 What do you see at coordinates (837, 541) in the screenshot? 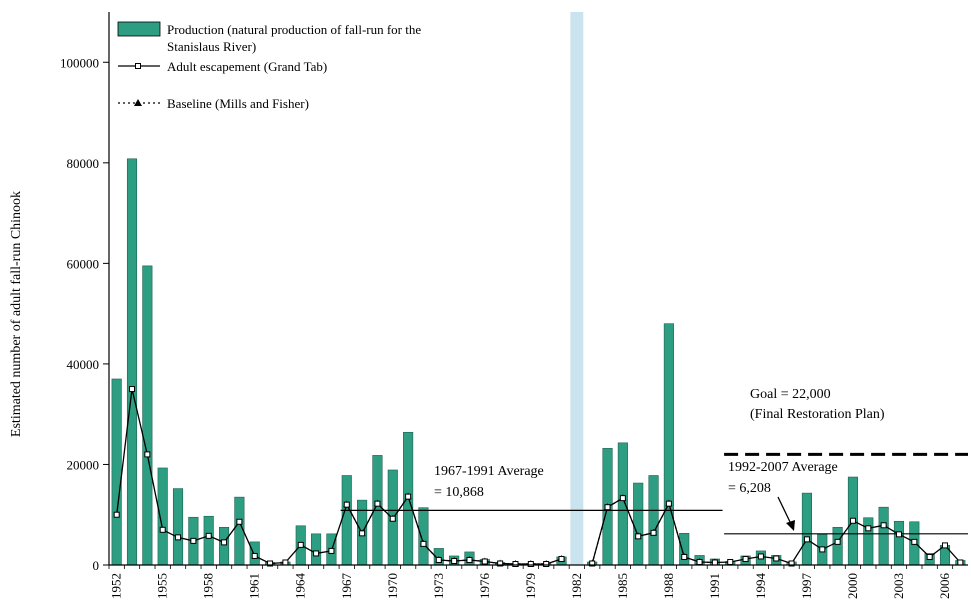
I see `escapement-point-1999` at bounding box center [837, 541].